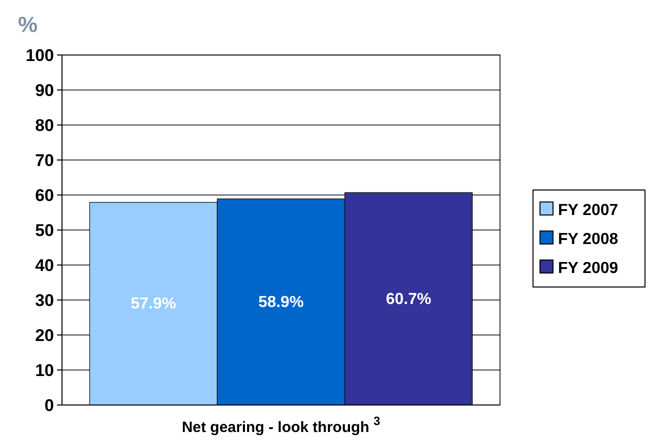 This screenshot has width=649, height=441. I want to click on y-axis-title: %, so click(28, 24).